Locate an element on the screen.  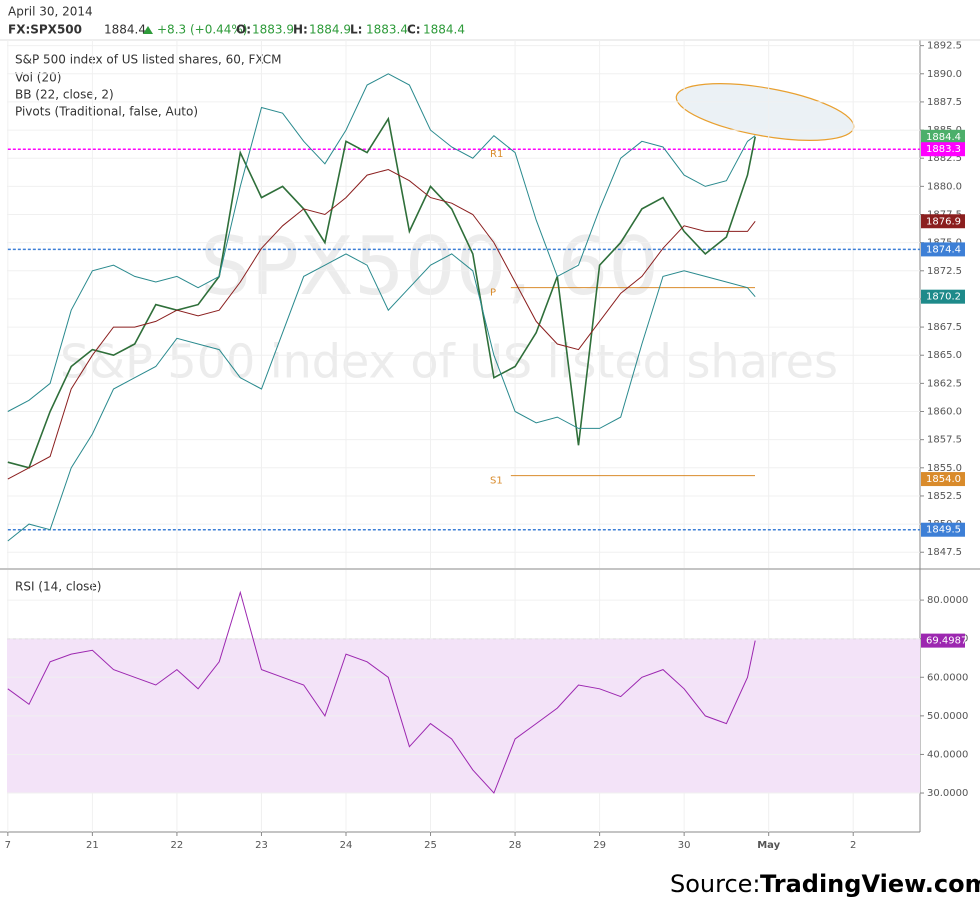
y-tick-label: 1852.5 is located at coordinates (944, 496).